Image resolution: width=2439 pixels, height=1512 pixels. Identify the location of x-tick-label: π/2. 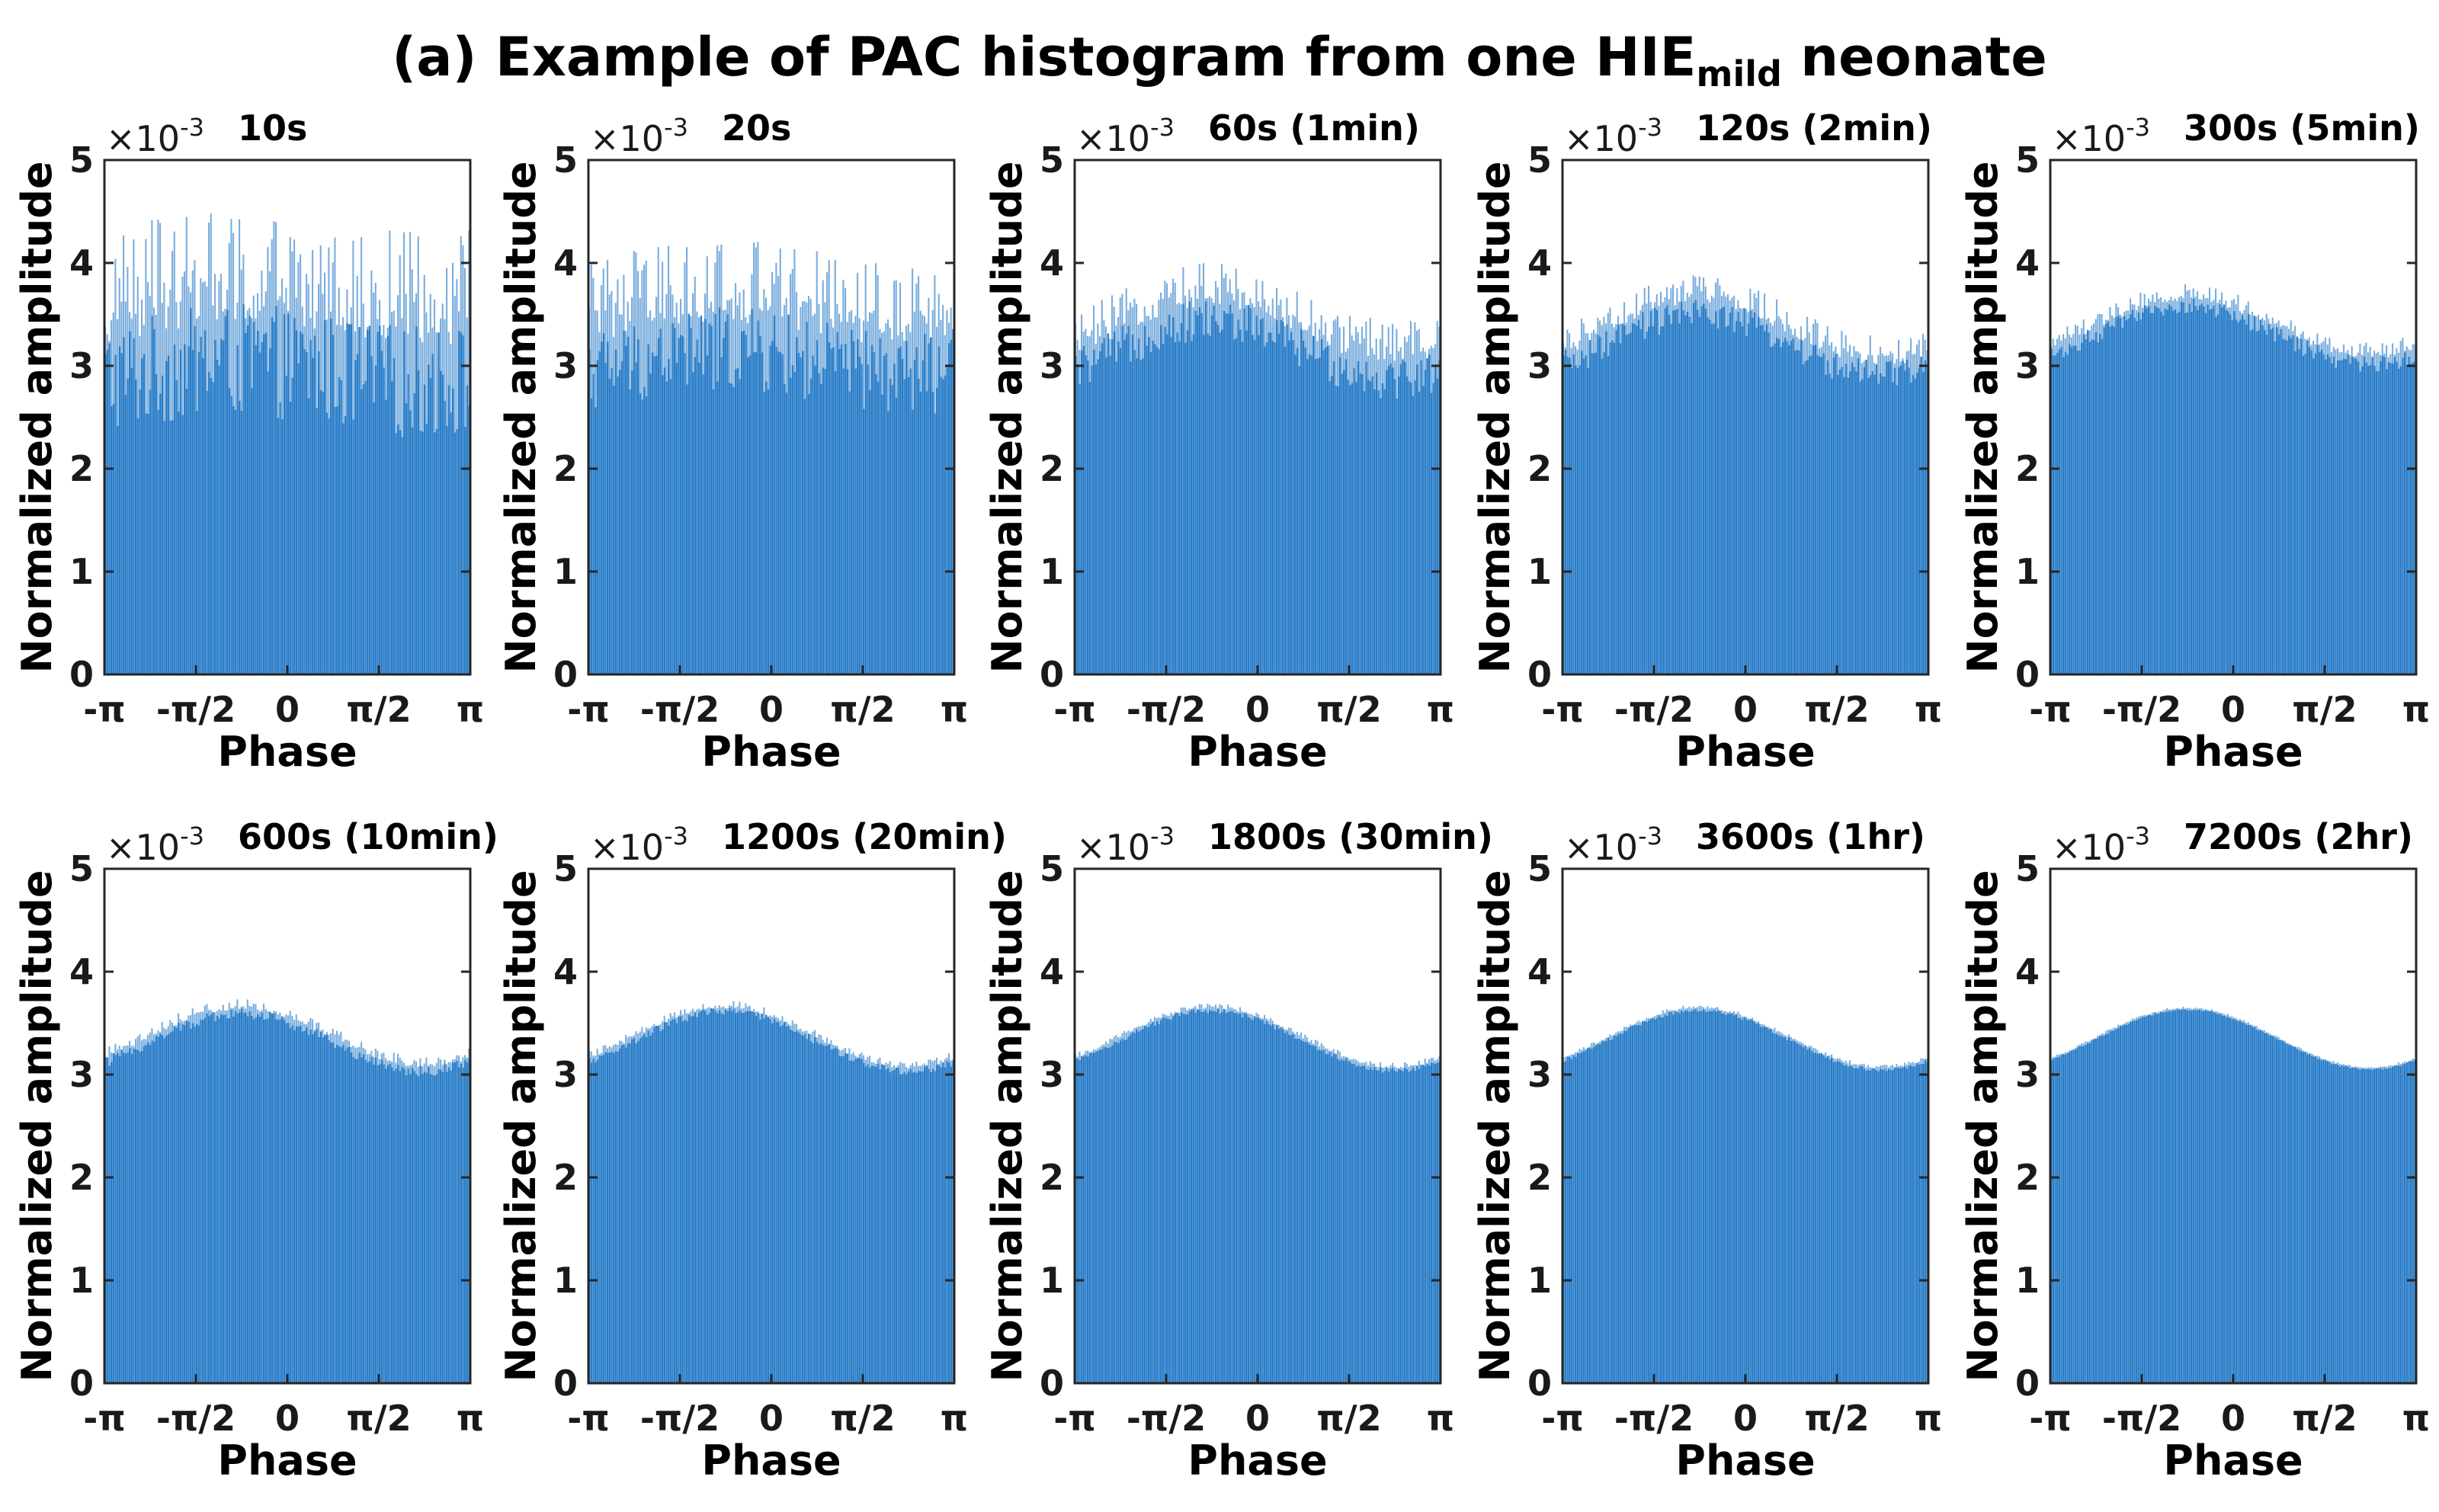
(2324, 1418).